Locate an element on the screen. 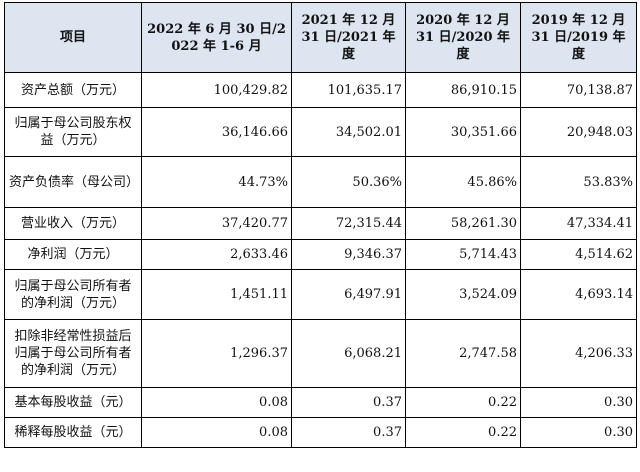 The height and width of the screenshot is (472, 640). cell-value: 50.36% is located at coordinates (348, 182).